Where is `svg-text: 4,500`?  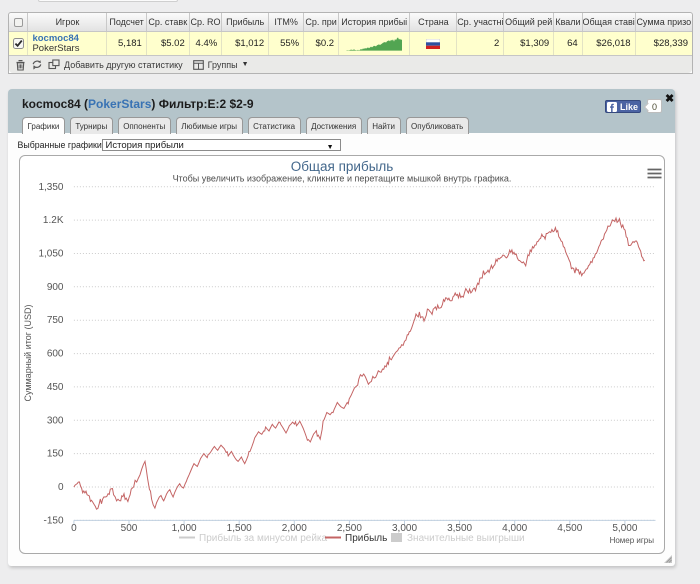
svg-text: 4,500 is located at coordinates (569, 528).